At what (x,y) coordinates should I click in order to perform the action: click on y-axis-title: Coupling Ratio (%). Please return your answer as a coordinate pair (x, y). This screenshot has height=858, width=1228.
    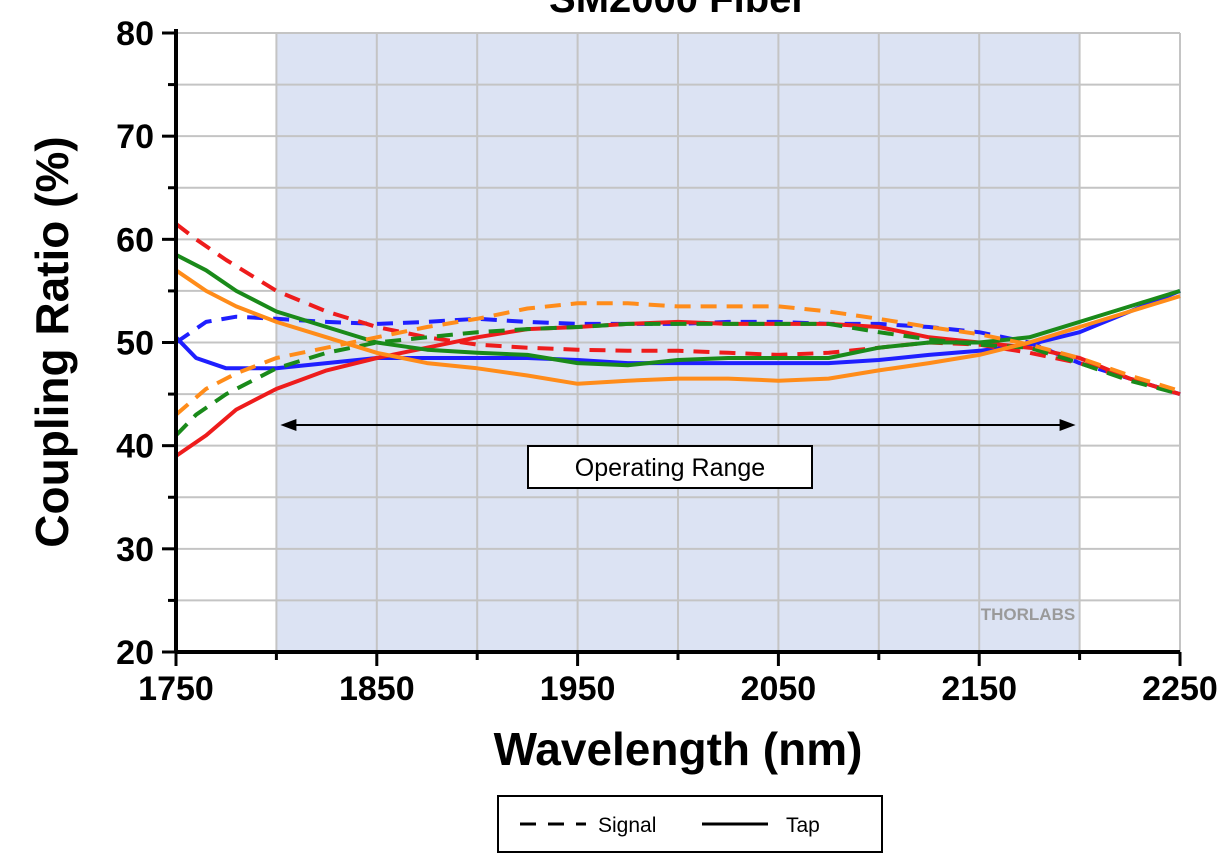
    Looking at the image, I should click on (52, 341).